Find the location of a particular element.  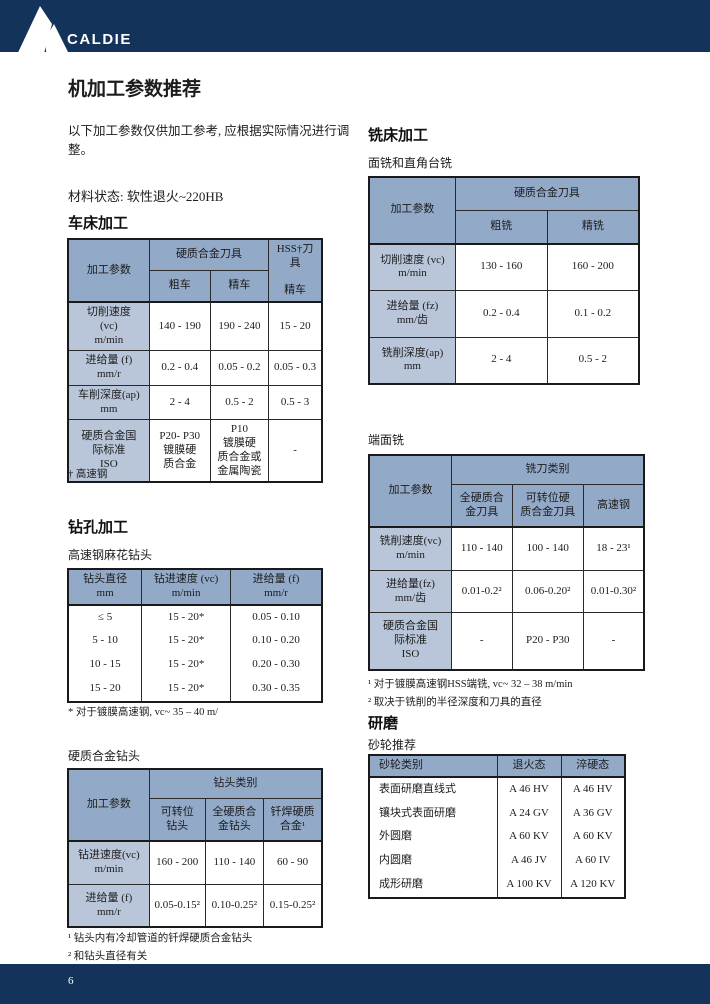

drilling-section-heading: 钻孔加工 is located at coordinates (98, 527).